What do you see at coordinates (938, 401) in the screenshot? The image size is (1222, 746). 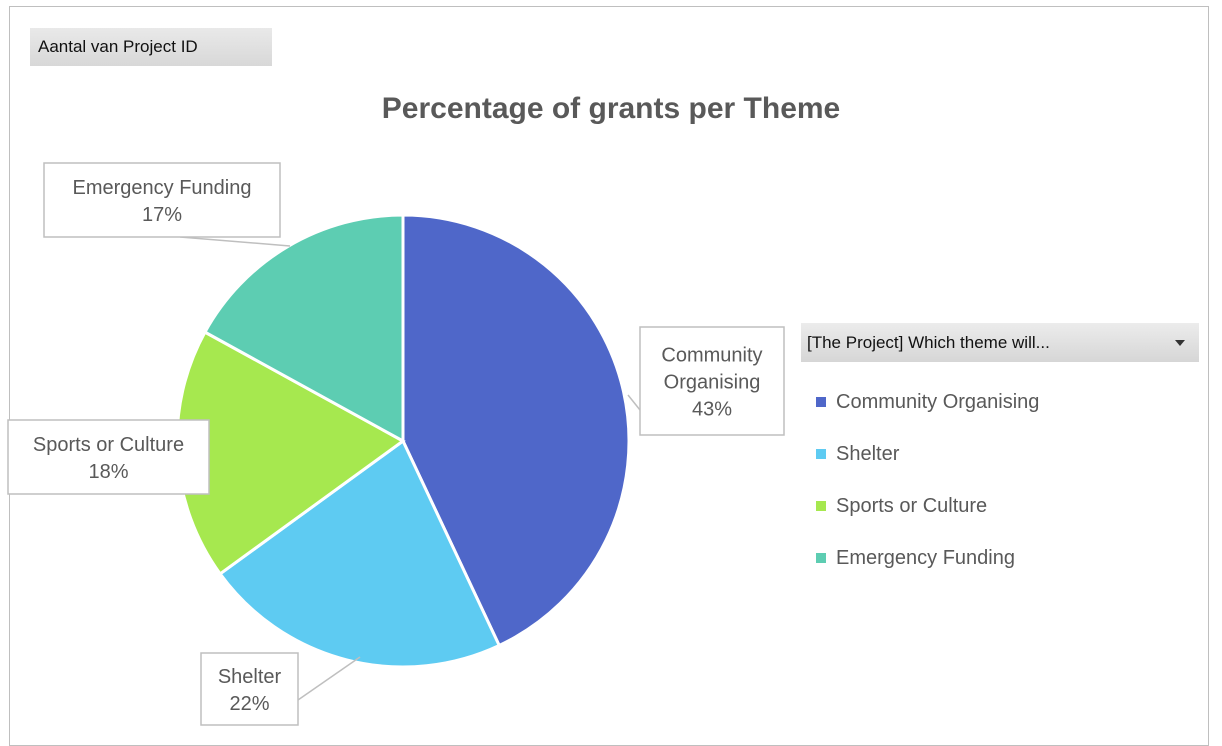 I see `legend-label: Community Organising` at bounding box center [938, 401].